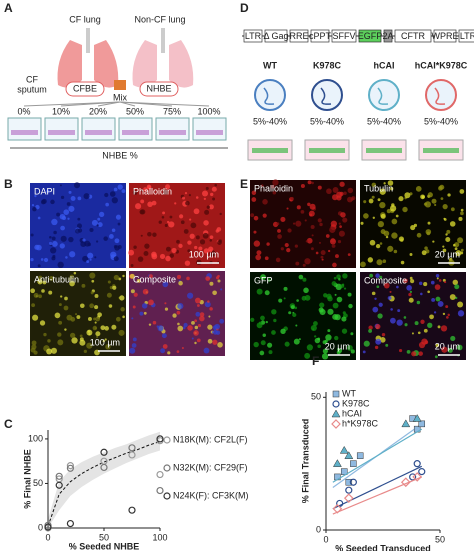 The width and height of the screenshot is (474, 551). Describe the element at coordinates (88, 64) in the screenshot. I see `cf-lung-icon` at that location.